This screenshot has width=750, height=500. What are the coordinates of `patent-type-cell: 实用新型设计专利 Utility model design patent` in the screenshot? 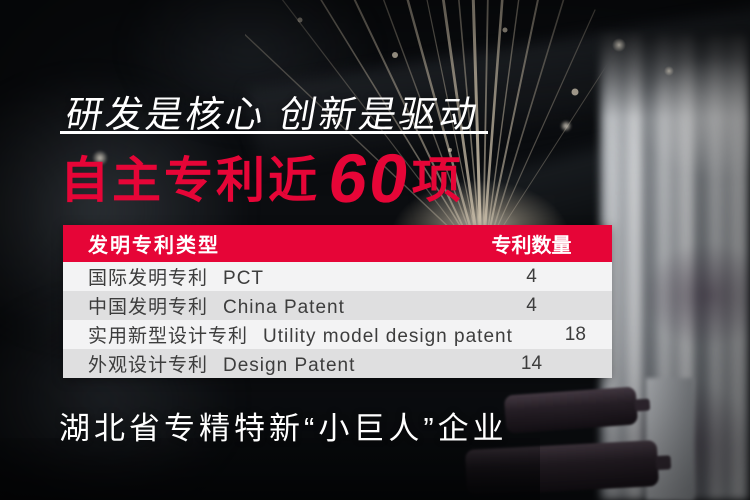 It's located at (288, 334).